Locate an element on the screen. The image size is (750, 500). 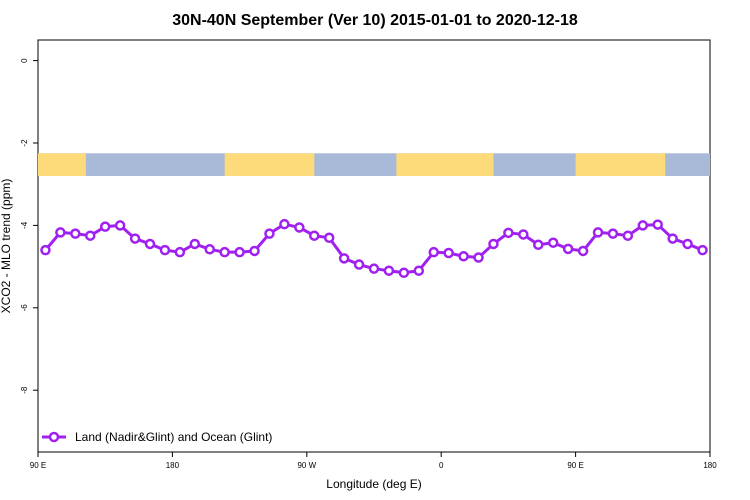
y-tick-label: -4 is located at coordinates (24, 225).